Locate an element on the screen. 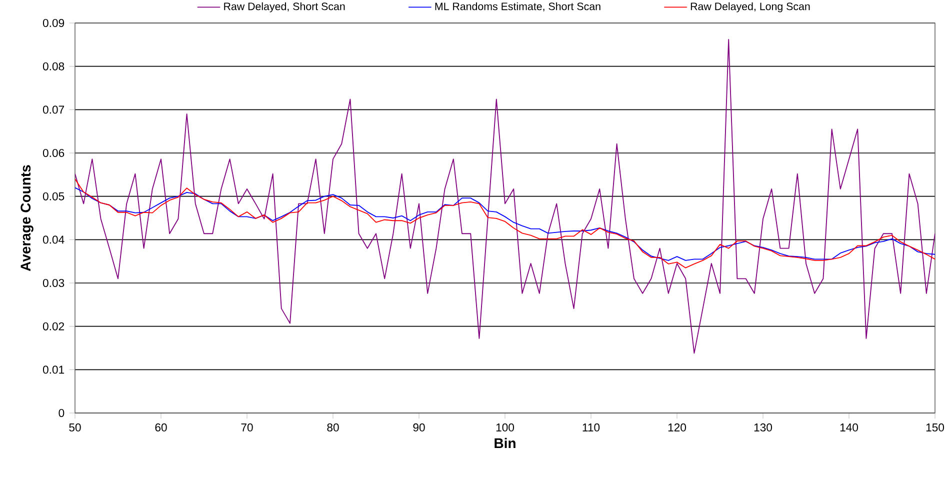  y-tick-label: 0.08 is located at coordinates (53, 66).